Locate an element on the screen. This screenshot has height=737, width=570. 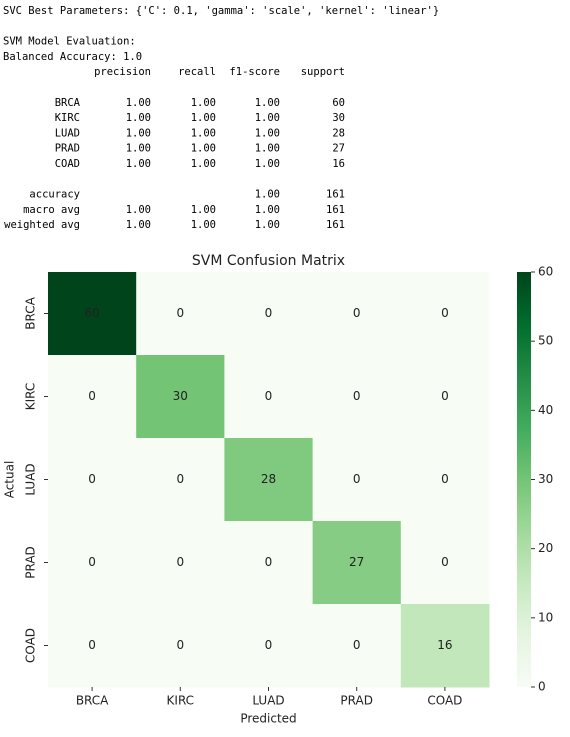
cell-annotation: 28 is located at coordinates (268, 479).